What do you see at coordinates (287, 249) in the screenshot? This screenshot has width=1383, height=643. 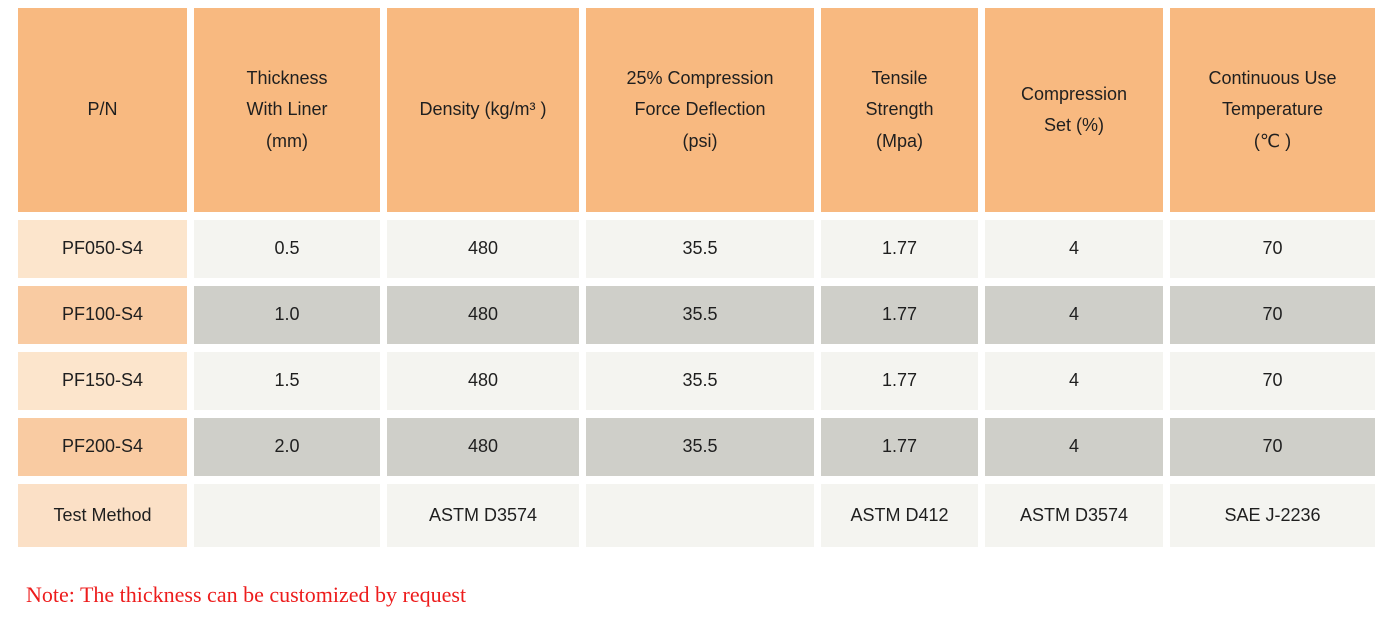 I see `table-data-cell: 0.5` at bounding box center [287, 249].